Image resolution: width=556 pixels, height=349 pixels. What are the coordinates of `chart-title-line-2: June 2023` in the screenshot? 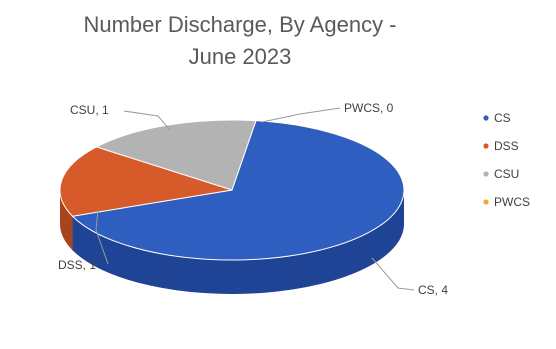 It's located at (240, 56).